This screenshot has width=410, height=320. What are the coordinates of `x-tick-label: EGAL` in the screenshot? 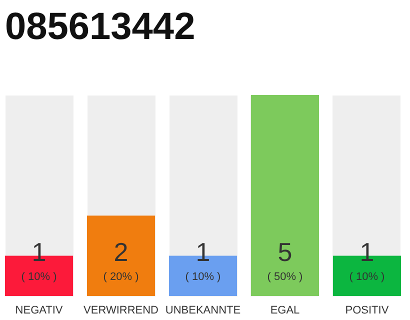 It's located at (285, 310).